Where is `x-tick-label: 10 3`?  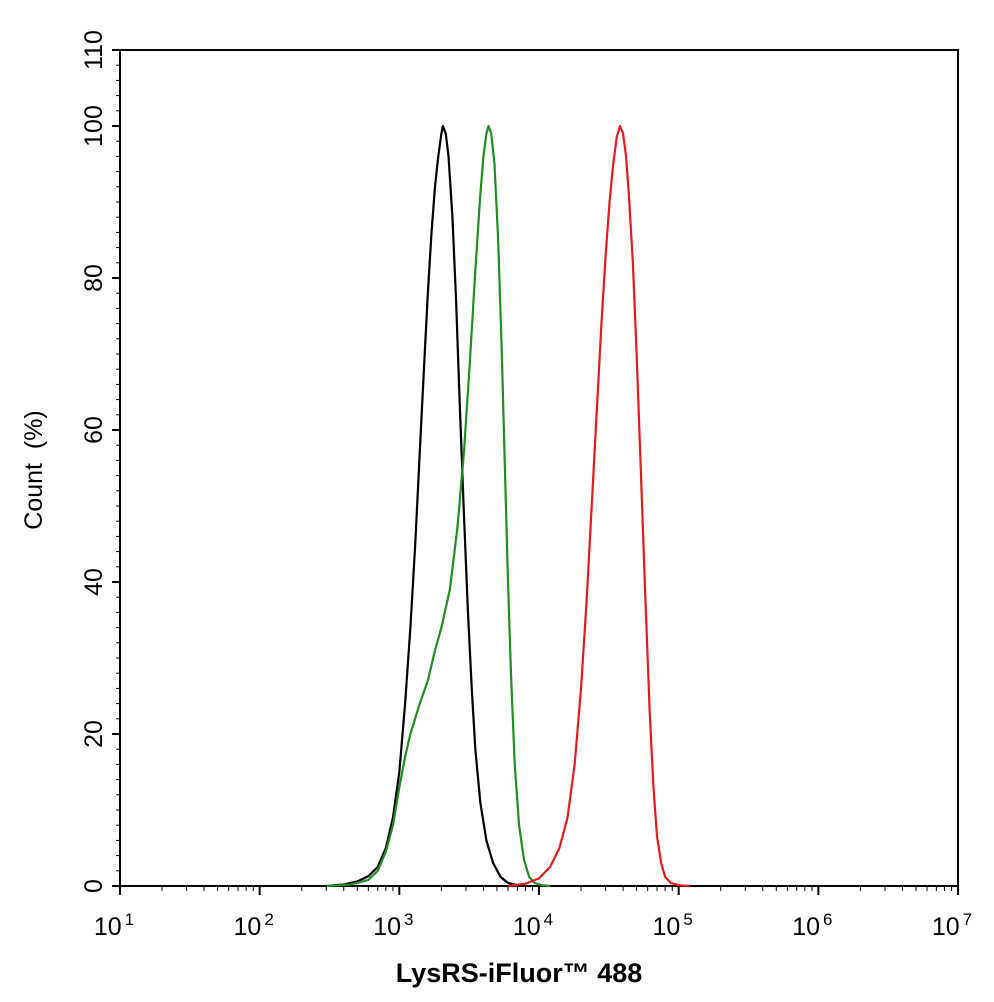 x-tick-label: 10 3 is located at coordinates (393, 925).